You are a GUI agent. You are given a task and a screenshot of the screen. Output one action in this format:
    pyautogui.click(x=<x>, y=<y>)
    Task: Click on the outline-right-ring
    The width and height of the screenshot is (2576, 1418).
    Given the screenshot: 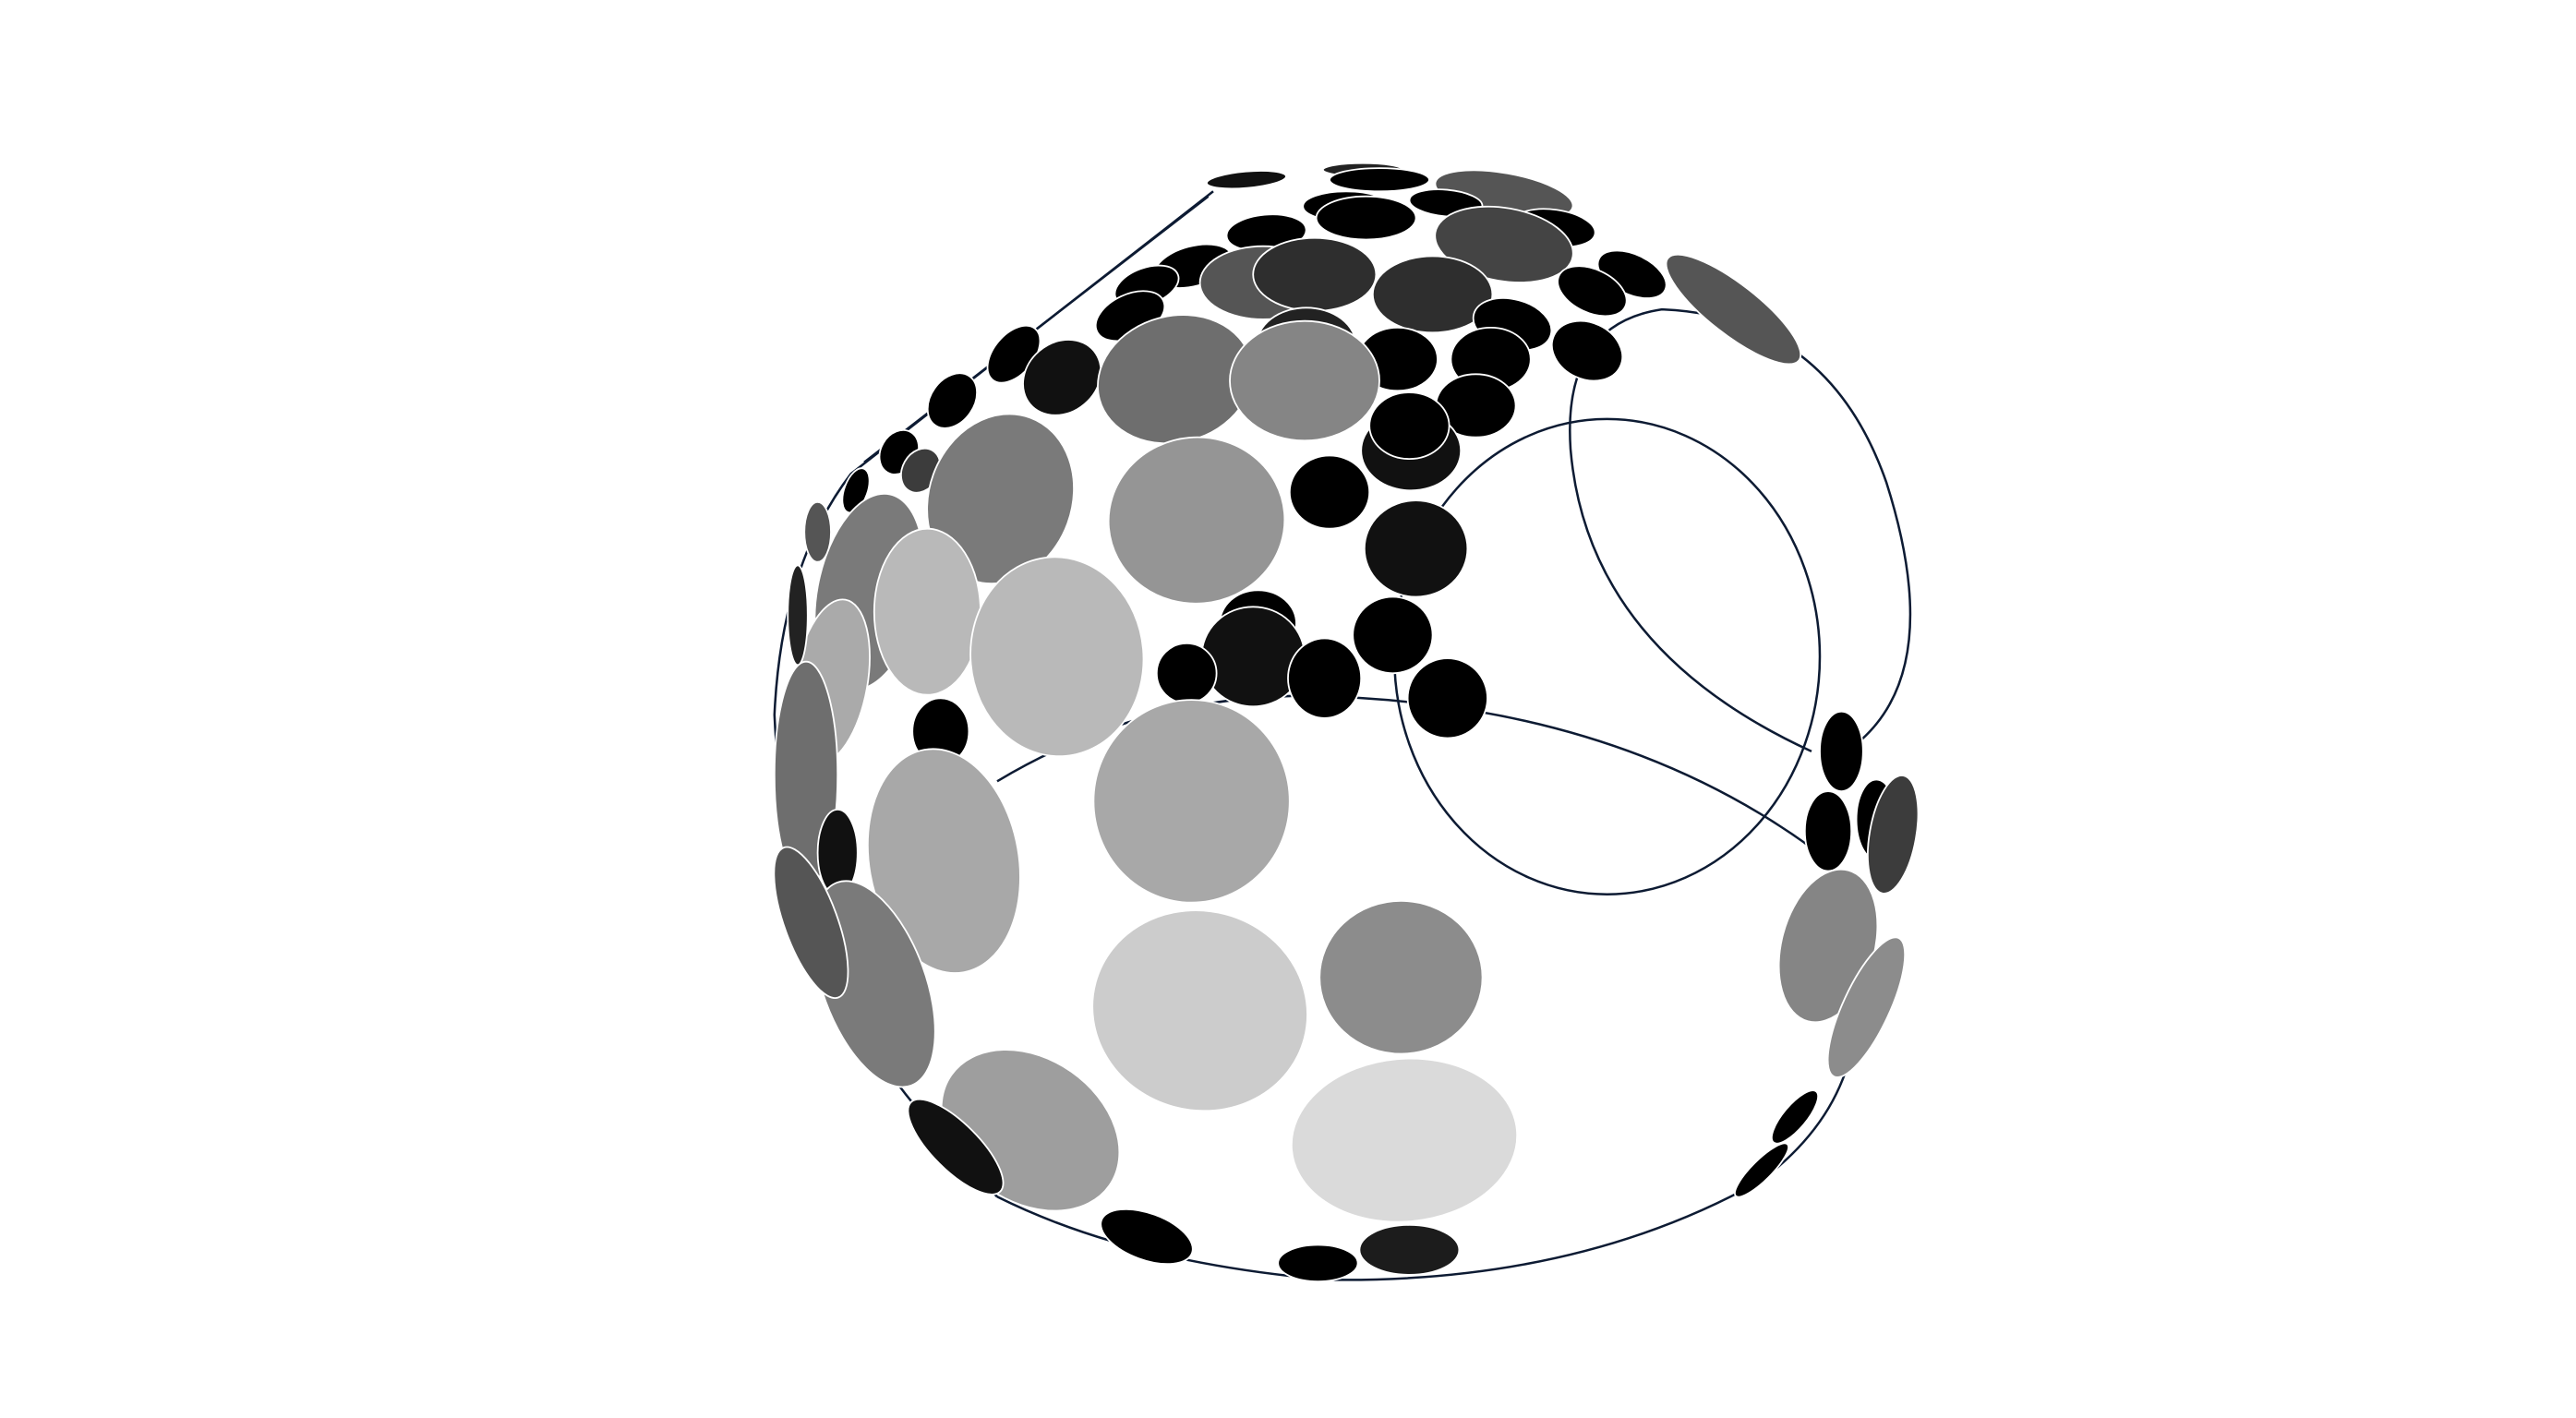 What is the action you would take?
    pyautogui.click(x=1740, y=530)
    